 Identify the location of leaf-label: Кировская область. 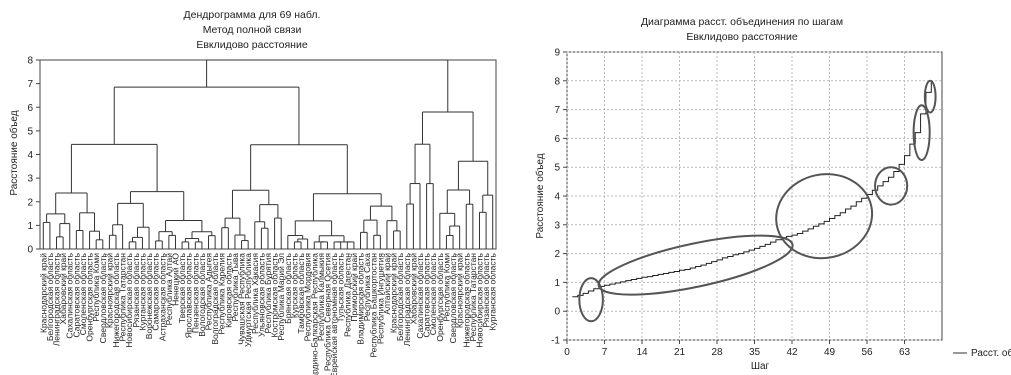
(228, 289).